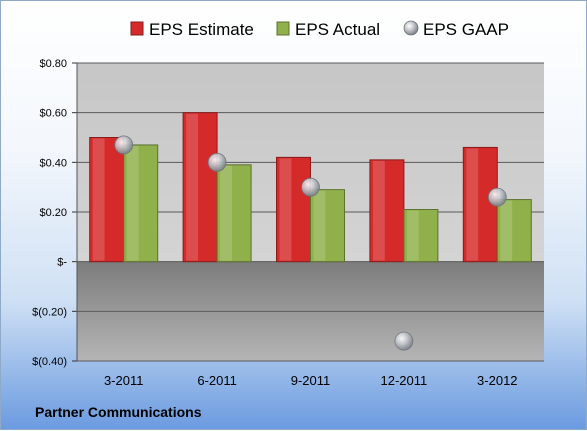 The width and height of the screenshot is (587, 431). What do you see at coordinates (466, 29) in the screenshot?
I see `legend-label: EPS GAAP` at bounding box center [466, 29].